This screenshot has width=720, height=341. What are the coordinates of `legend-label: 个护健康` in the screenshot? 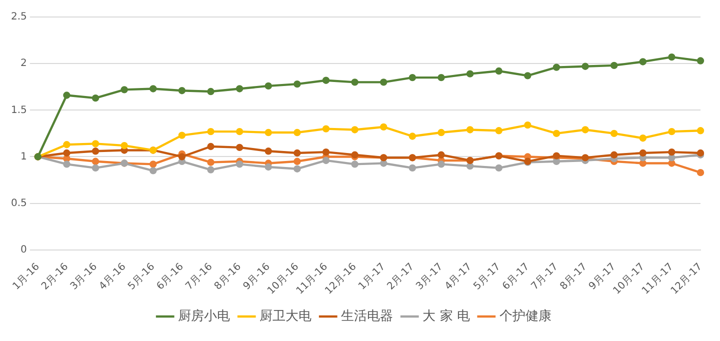 It's located at (525, 316).